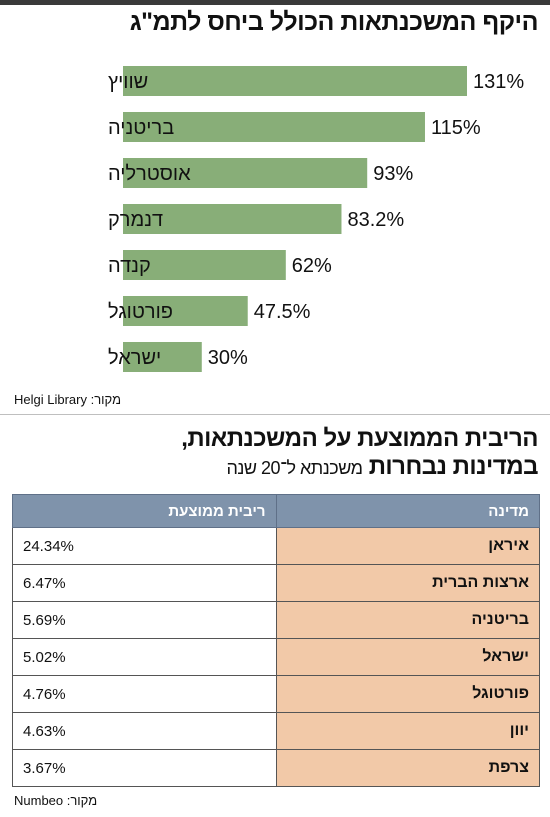 This screenshot has width=550, height=817. Describe the element at coordinates (149, 174) in the screenshot. I see `category-label-2: אוסטרליה` at that location.